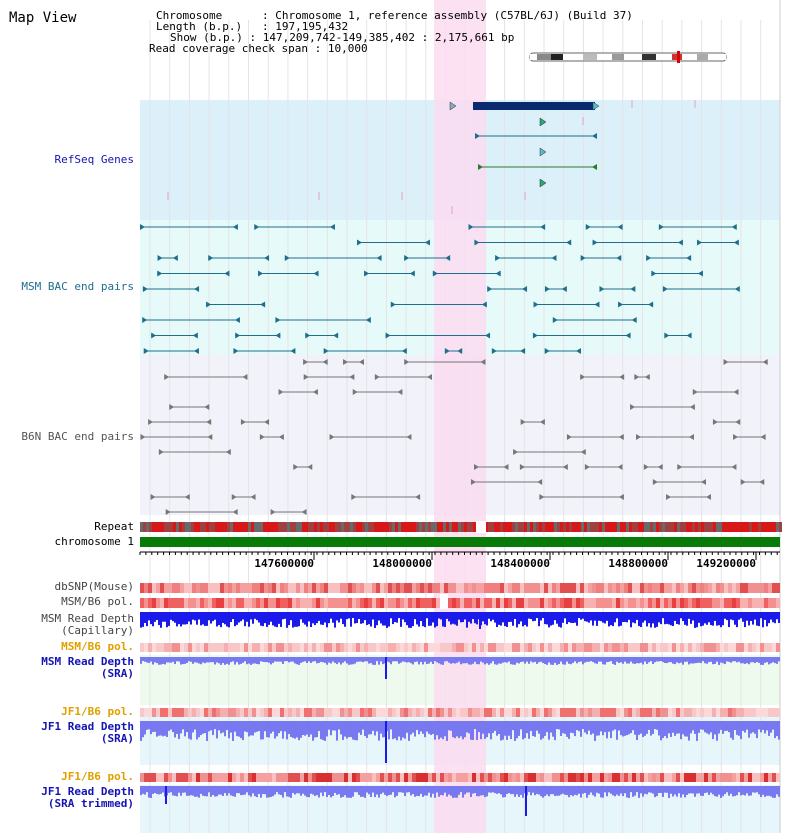 The image size is (800, 835). What do you see at coordinates (543, 183) in the screenshot?
I see `gene-marker` at bounding box center [543, 183].